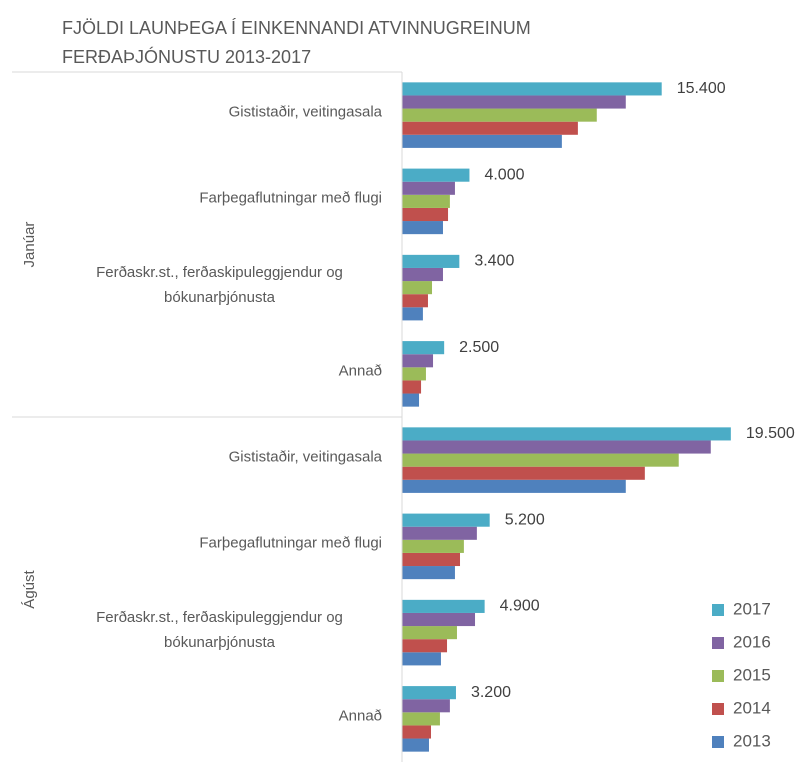 The image size is (809, 764). What do you see at coordinates (491, 692) in the screenshot?
I see `data-label: 3.200` at bounding box center [491, 692].